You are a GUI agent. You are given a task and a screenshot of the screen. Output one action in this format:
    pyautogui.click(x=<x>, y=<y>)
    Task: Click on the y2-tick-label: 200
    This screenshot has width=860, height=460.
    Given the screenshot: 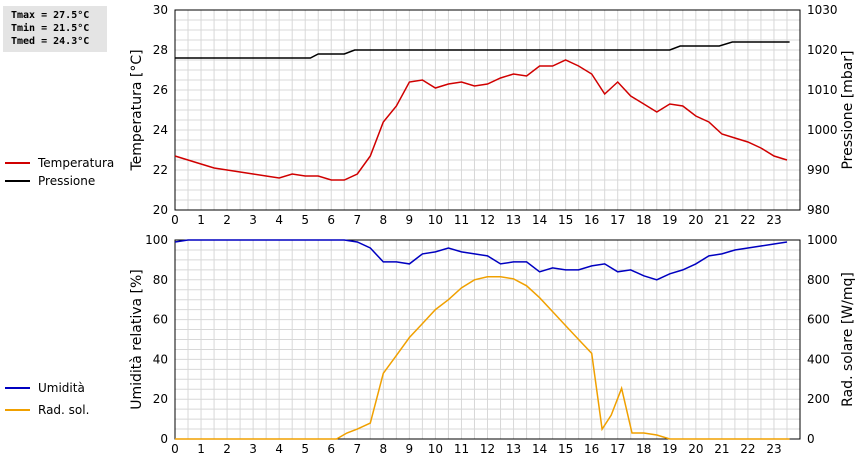 What is the action you would take?
    pyautogui.click(x=818, y=399)
    